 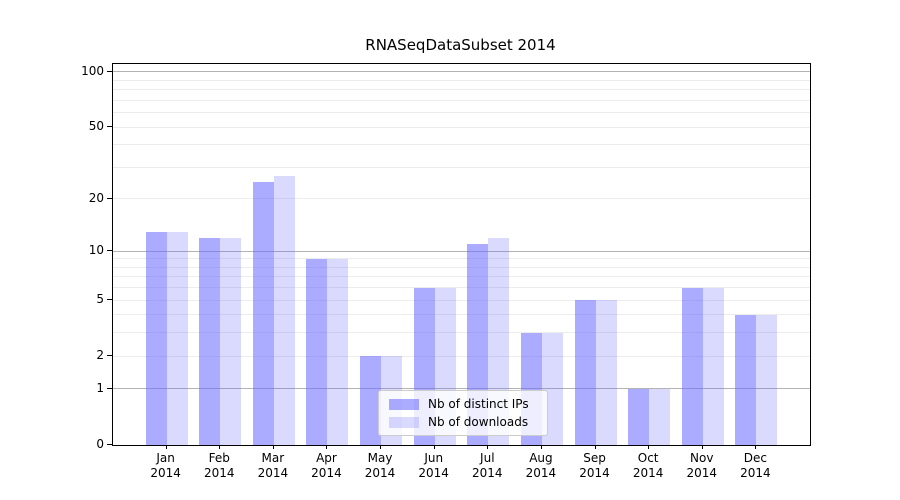 I want to click on legend-entry-distinct-ips: Nb of distinct IPs, so click(x=463, y=404).